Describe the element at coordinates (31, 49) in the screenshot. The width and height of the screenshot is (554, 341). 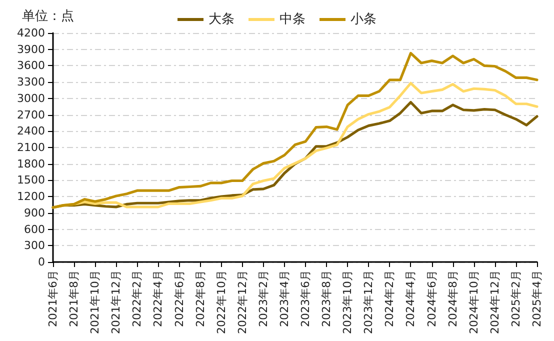
I see `y-tick-label: 3900` at that location.